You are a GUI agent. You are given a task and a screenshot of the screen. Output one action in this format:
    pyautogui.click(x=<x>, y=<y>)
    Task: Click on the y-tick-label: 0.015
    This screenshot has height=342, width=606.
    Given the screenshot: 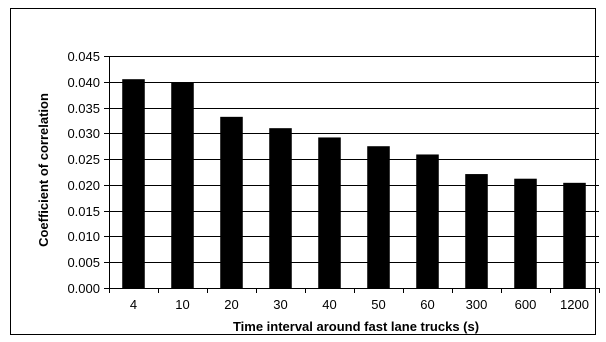 What is the action you would take?
    pyautogui.click(x=83, y=211)
    